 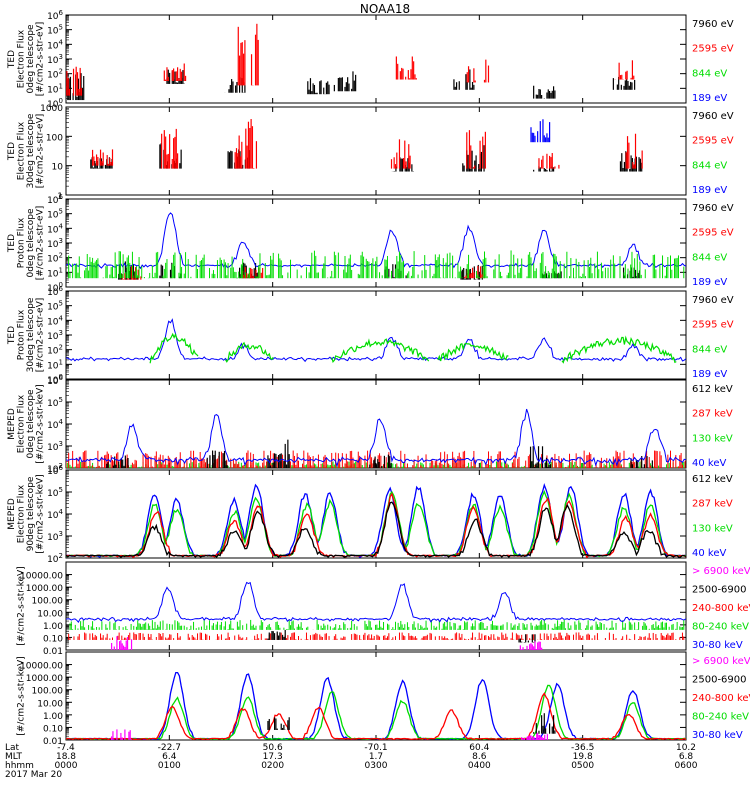 I want to click on legend-green: 130 keV, so click(x=712, y=528).